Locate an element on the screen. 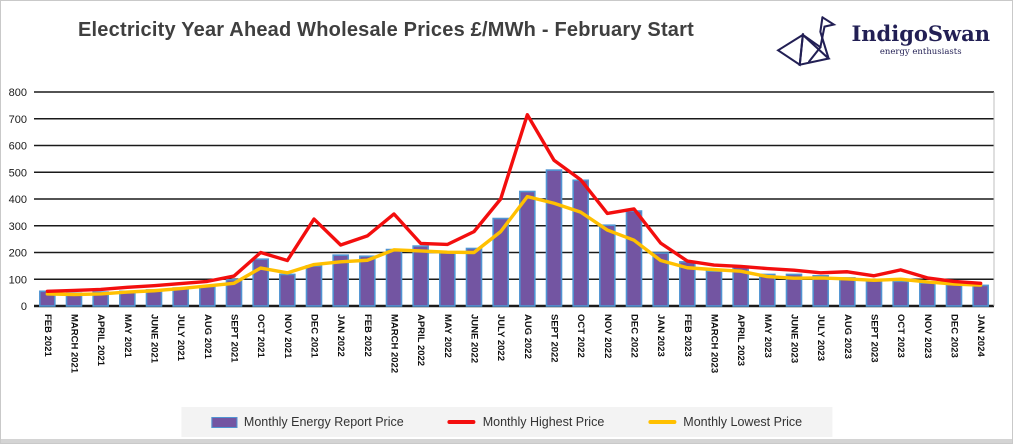 This screenshot has height=444, width=1013. x-tick-label: JULY 2021 is located at coordinates (180, 338).